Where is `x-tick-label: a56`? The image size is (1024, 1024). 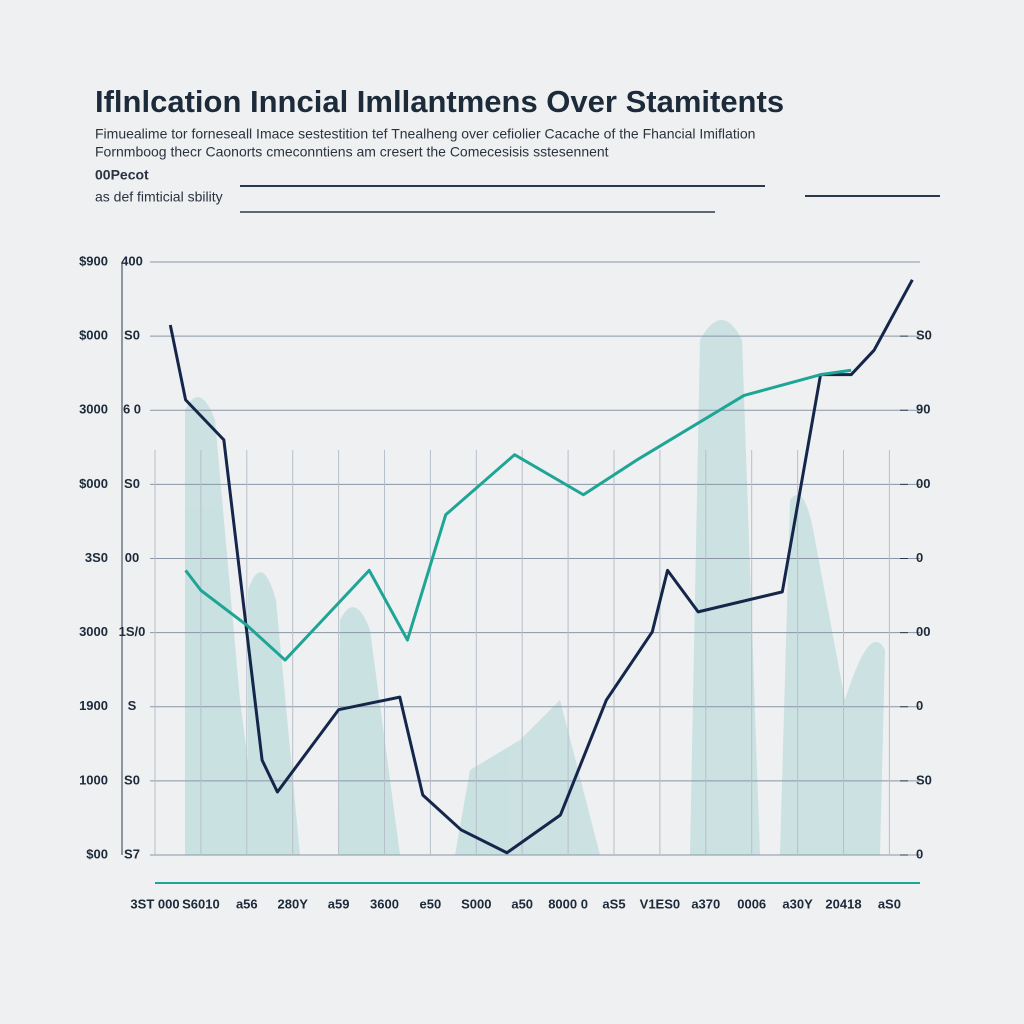 x-tick-label: a56 is located at coordinates (247, 903).